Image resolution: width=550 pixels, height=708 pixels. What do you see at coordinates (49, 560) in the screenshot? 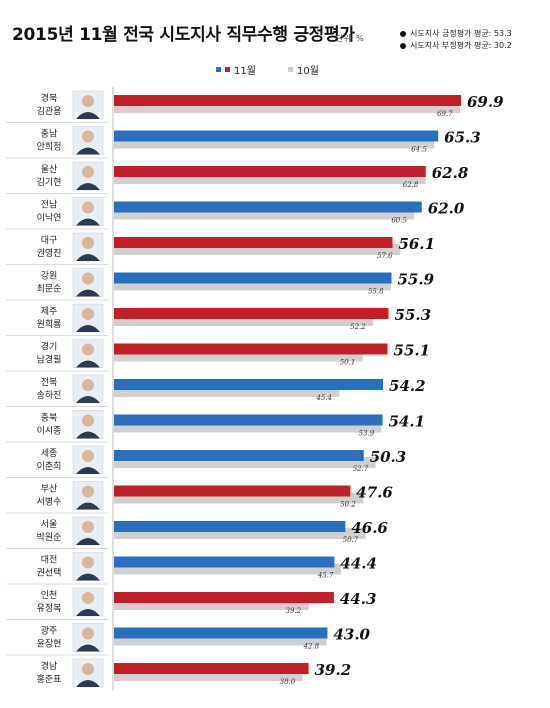
I see `region-label: 대전` at bounding box center [49, 560].